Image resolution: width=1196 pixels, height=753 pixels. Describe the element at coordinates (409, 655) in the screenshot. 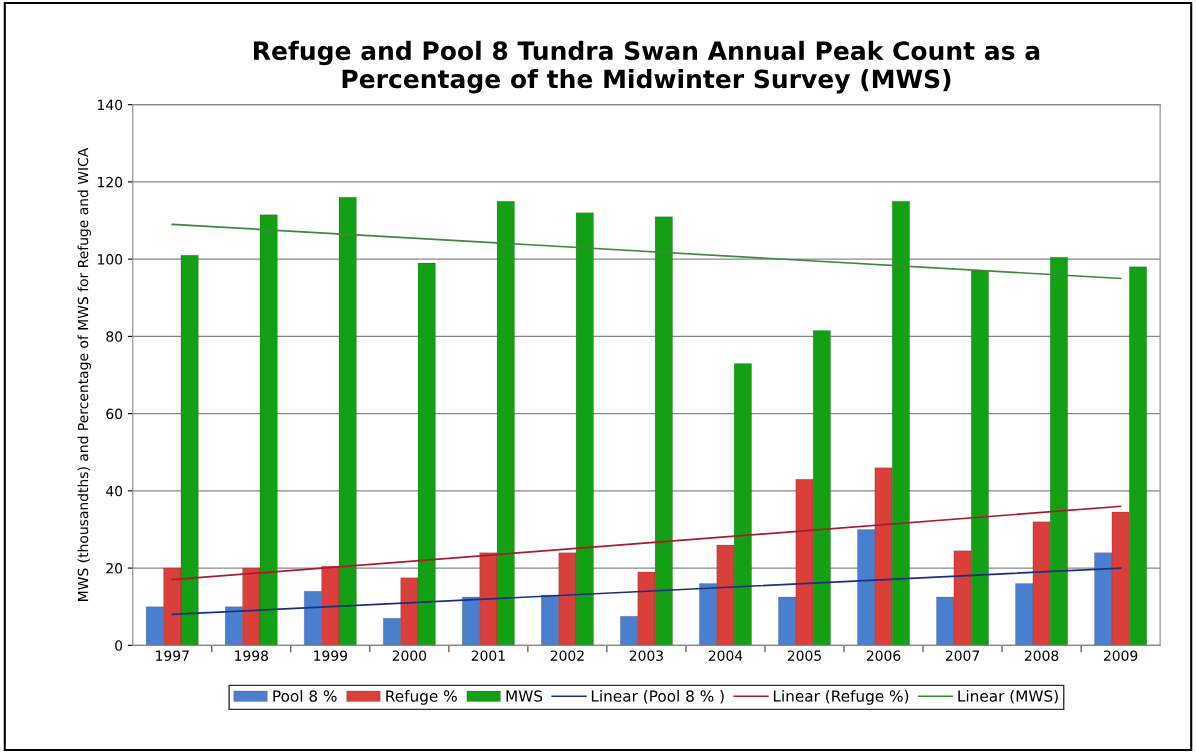

I see `x-tick-label: 2000` at that location.